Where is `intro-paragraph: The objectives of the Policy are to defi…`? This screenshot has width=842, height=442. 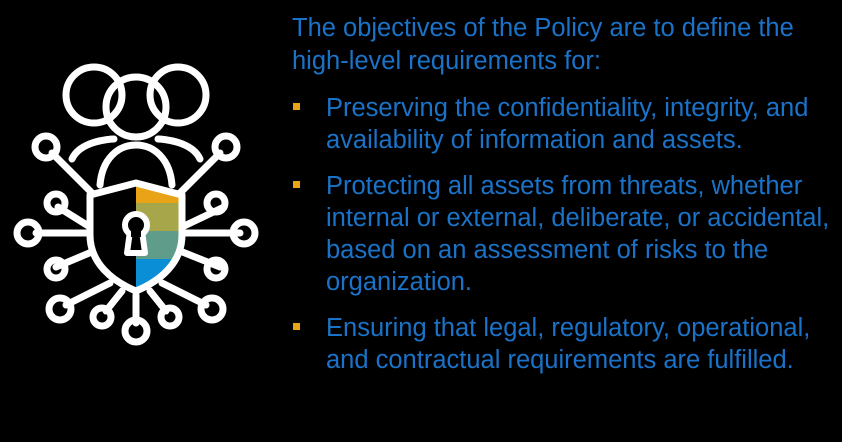
intro-paragraph: The objectives of the Policy are to defi… is located at coordinates (543, 44).